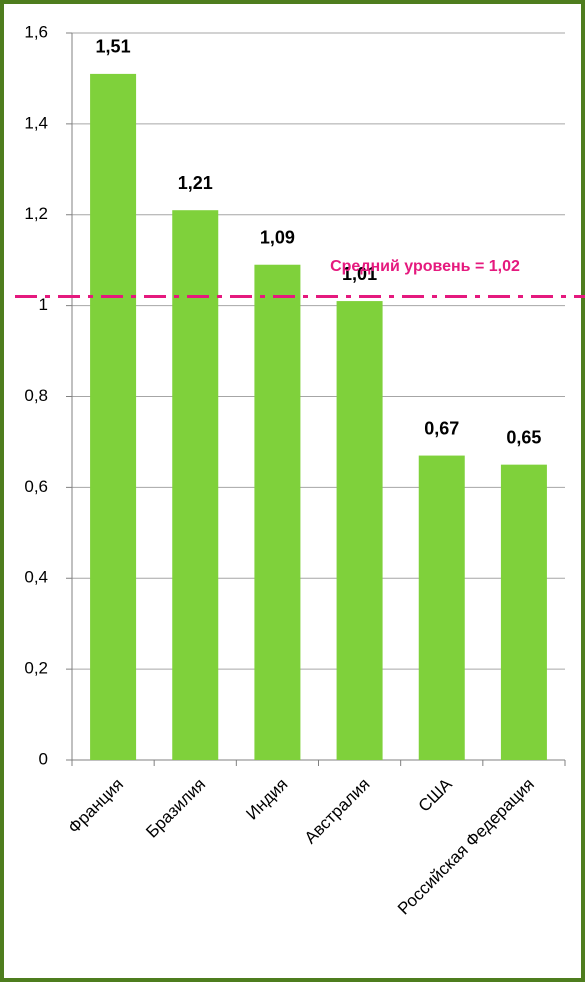 The image size is (585, 982). I want to click on y-tick-label: 1,6, so click(36, 31).